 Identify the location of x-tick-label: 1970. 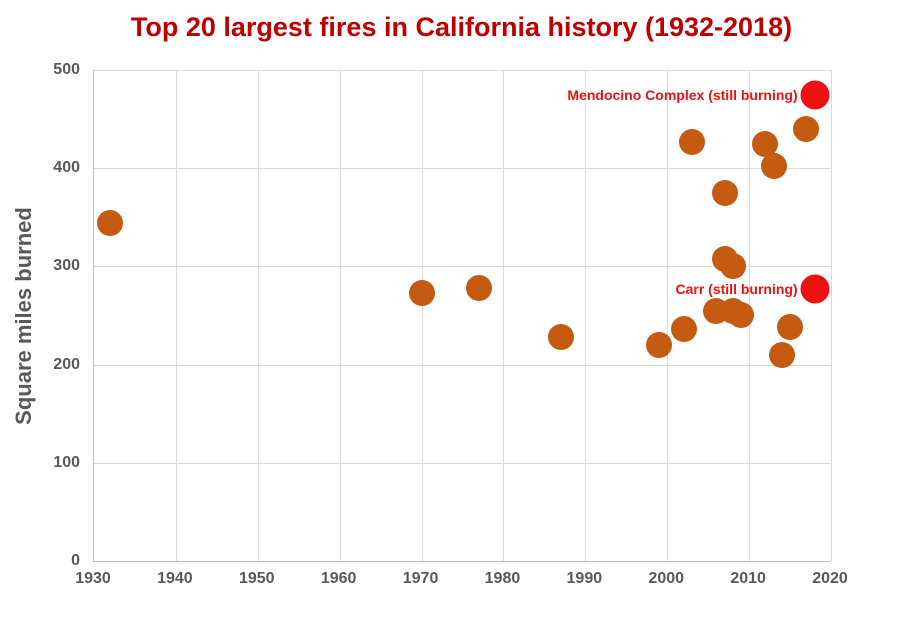
(420, 578).